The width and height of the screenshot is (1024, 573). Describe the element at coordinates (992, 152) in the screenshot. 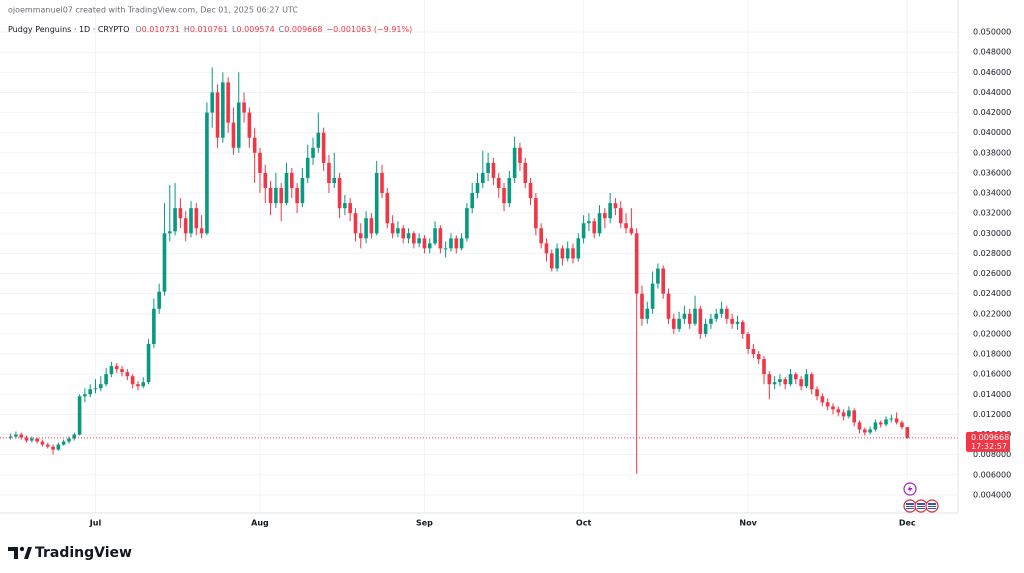

I see `y-tick-label: 0.038000` at that location.